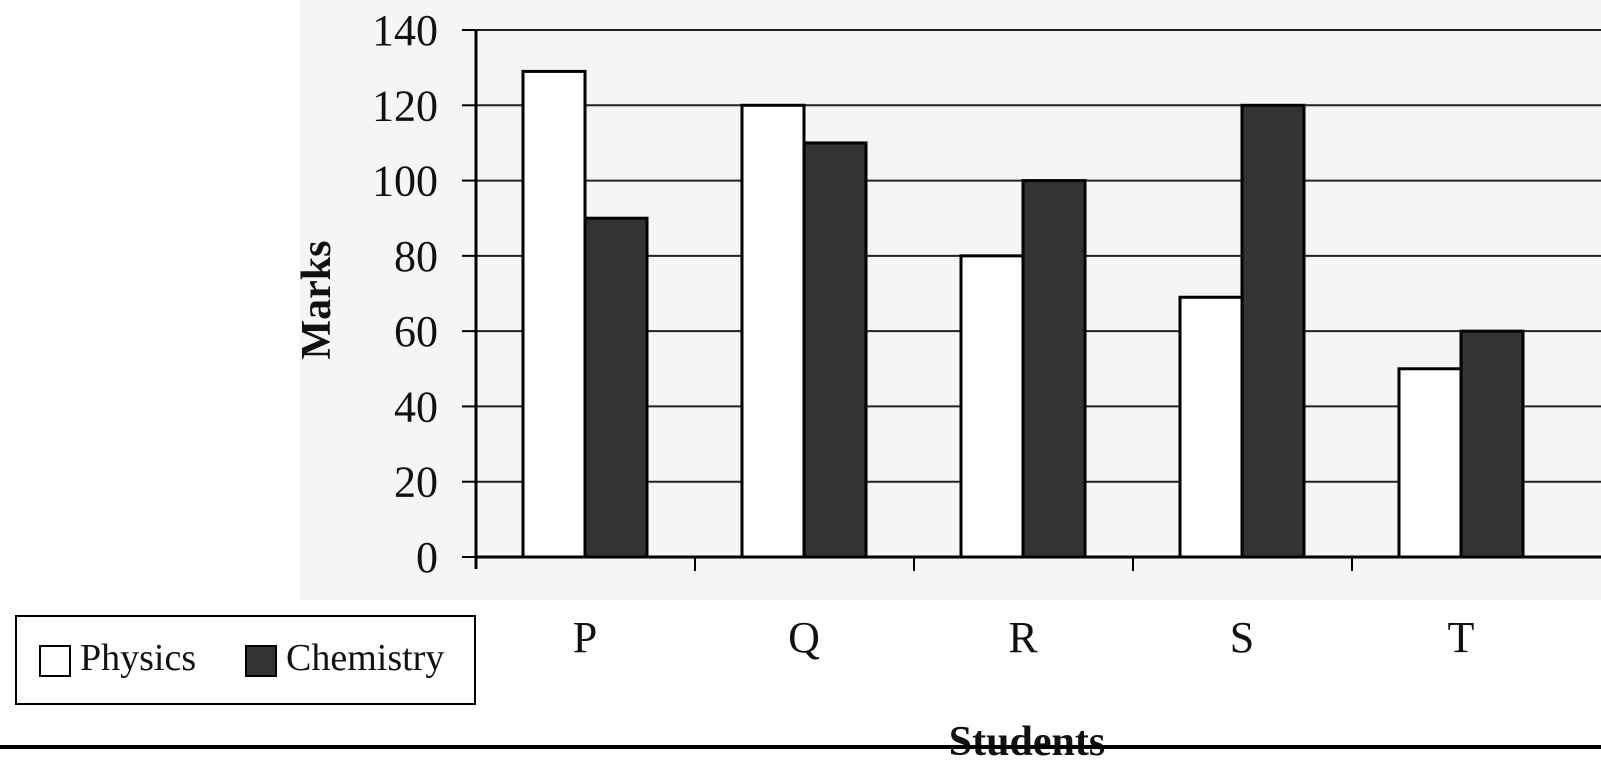 Image resolution: width=1601 pixels, height=767 pixels. I want to click on y-tick-label: 100, so click(405, 181).